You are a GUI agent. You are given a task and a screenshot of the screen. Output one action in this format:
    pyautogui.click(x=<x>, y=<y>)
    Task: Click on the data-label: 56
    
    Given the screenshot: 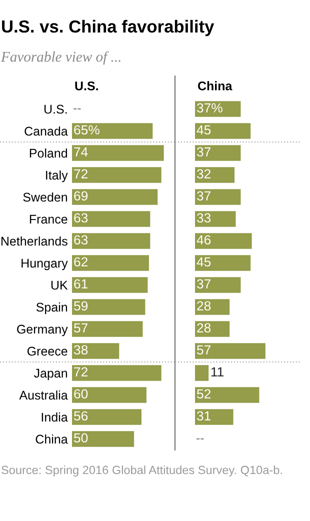 What is the action you would take?
    pyautogui.click(x=81, y=416)
    